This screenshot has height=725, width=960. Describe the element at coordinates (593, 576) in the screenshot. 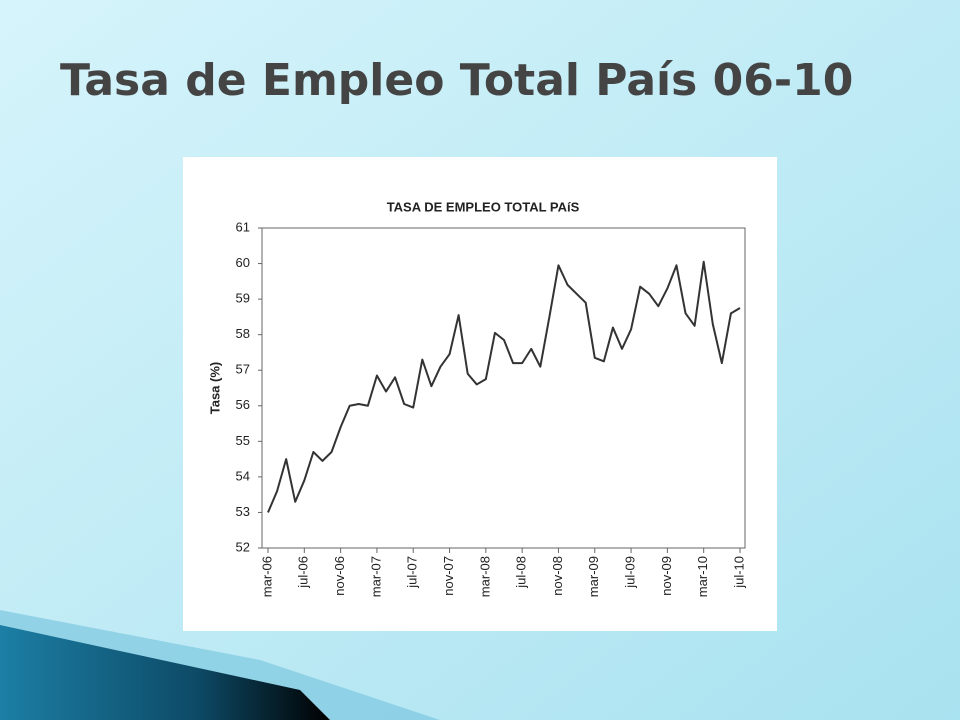

I see `x-tick-label: mar-09` at that location.